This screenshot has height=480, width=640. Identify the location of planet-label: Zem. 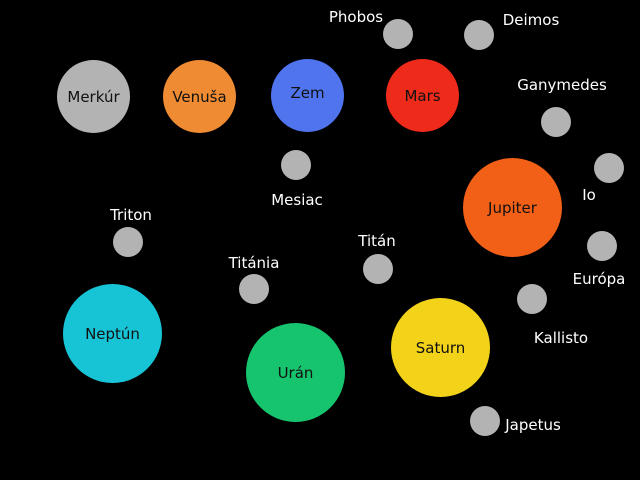
(307, 92).